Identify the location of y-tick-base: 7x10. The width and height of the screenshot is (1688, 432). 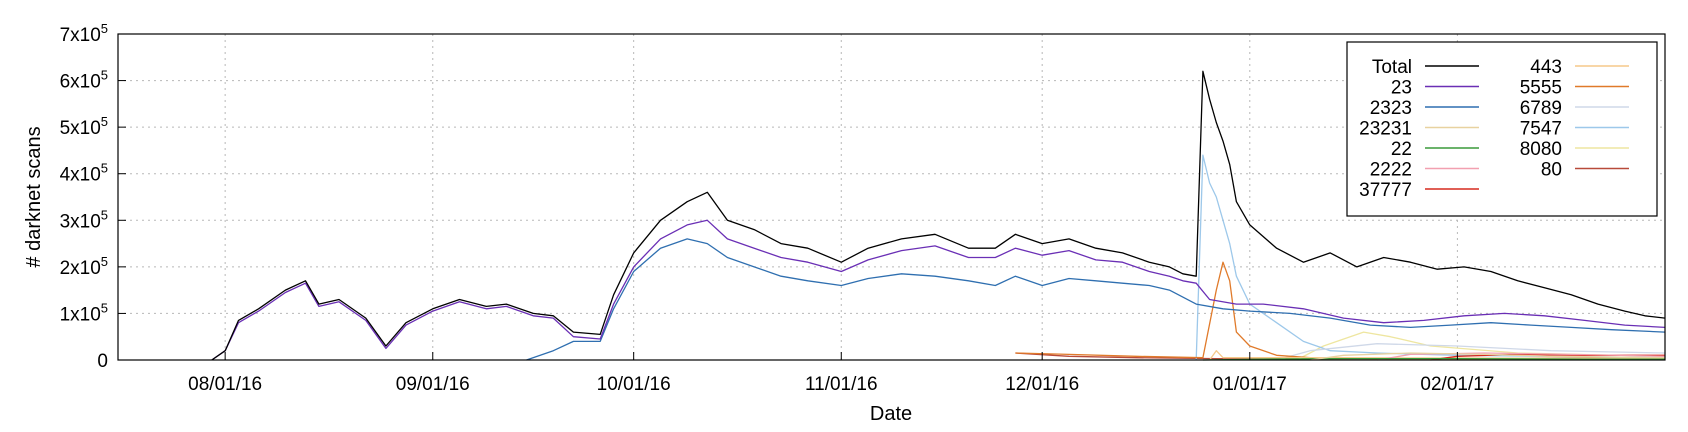
(80, 35).